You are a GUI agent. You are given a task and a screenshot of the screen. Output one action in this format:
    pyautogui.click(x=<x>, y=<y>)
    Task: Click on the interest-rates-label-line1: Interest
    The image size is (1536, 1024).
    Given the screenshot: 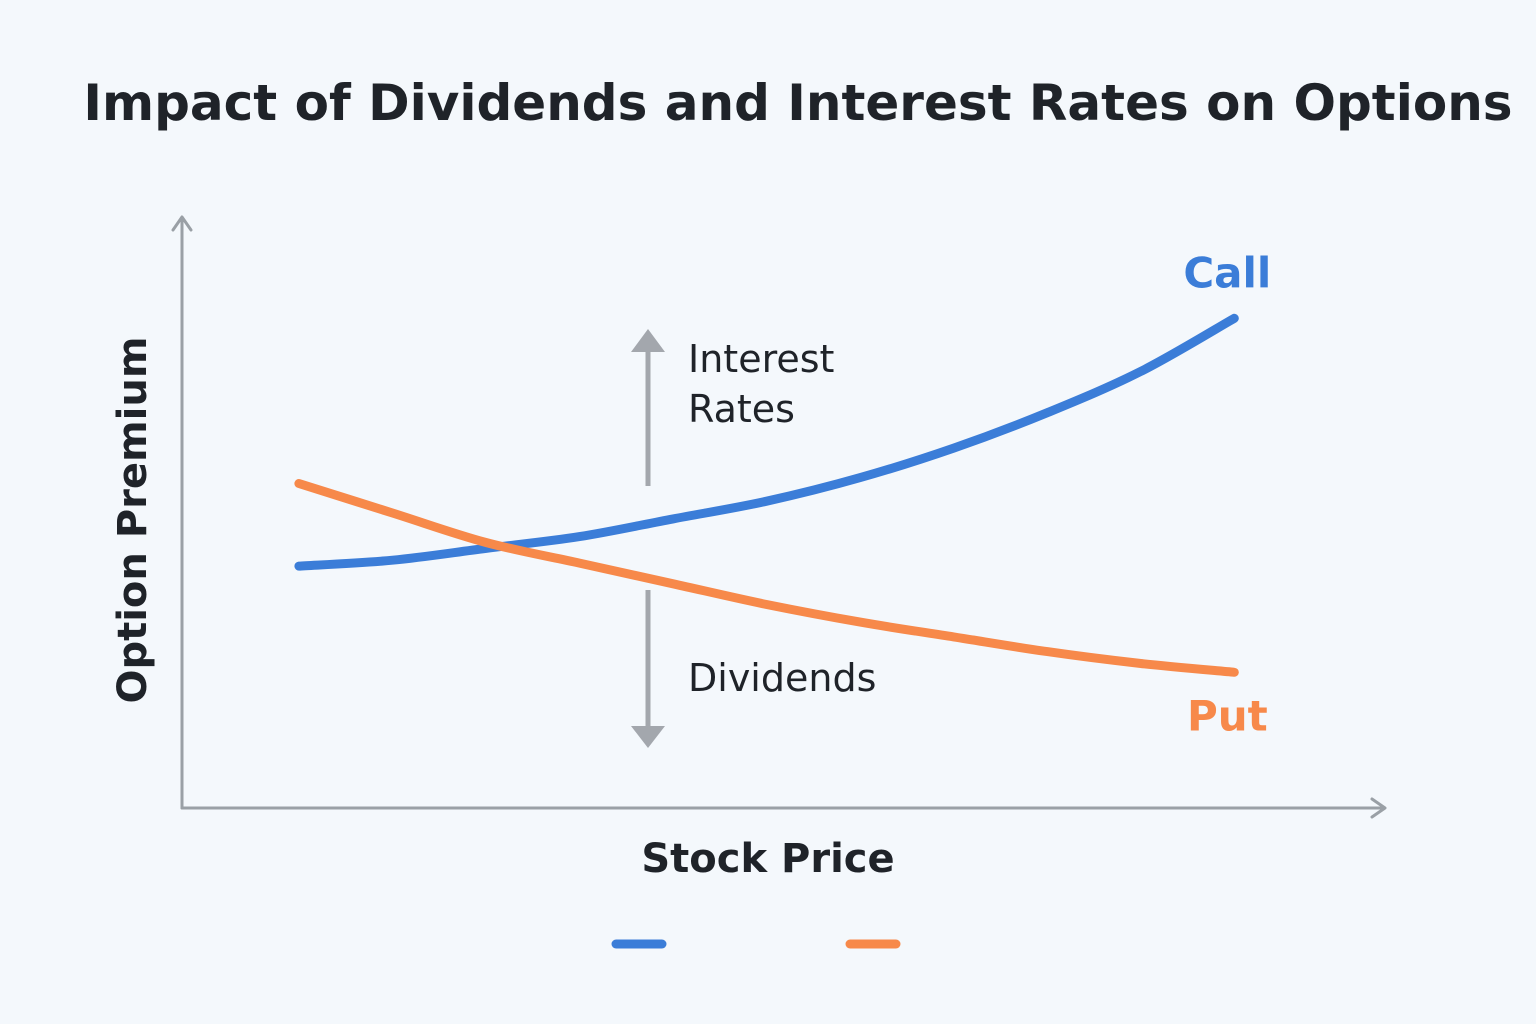 What is the action you would take?
    pyautogui.click(x=761, y=359)
    